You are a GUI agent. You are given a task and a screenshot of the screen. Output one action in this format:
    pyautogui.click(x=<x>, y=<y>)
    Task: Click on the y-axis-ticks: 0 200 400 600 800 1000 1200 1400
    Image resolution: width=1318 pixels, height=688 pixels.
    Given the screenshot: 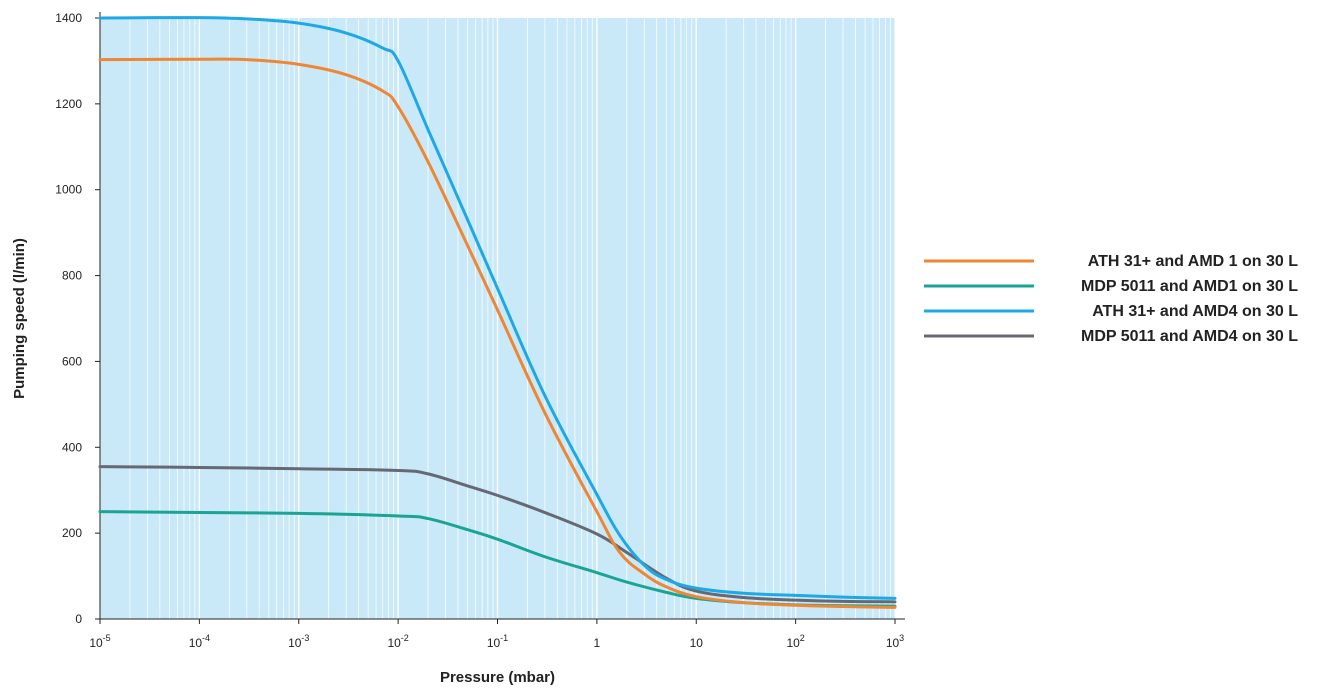 What is the action you would take?
    pyautogui.click(x=77, y=318)
    